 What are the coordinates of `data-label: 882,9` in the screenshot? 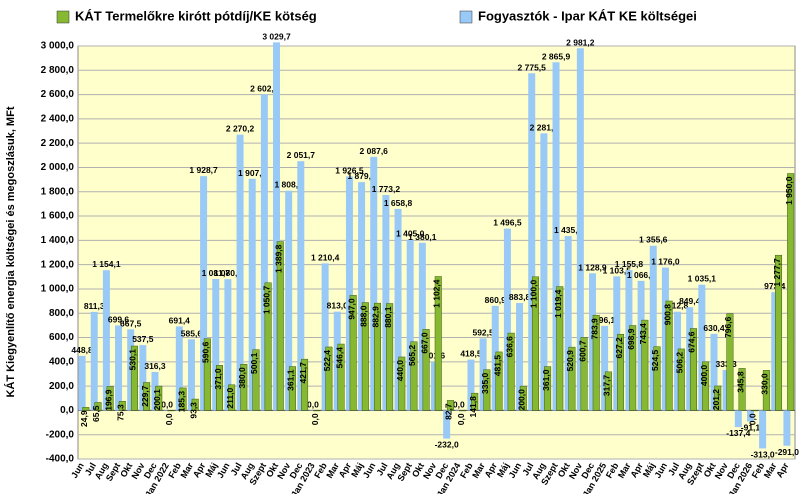 It's located at (376, 317).